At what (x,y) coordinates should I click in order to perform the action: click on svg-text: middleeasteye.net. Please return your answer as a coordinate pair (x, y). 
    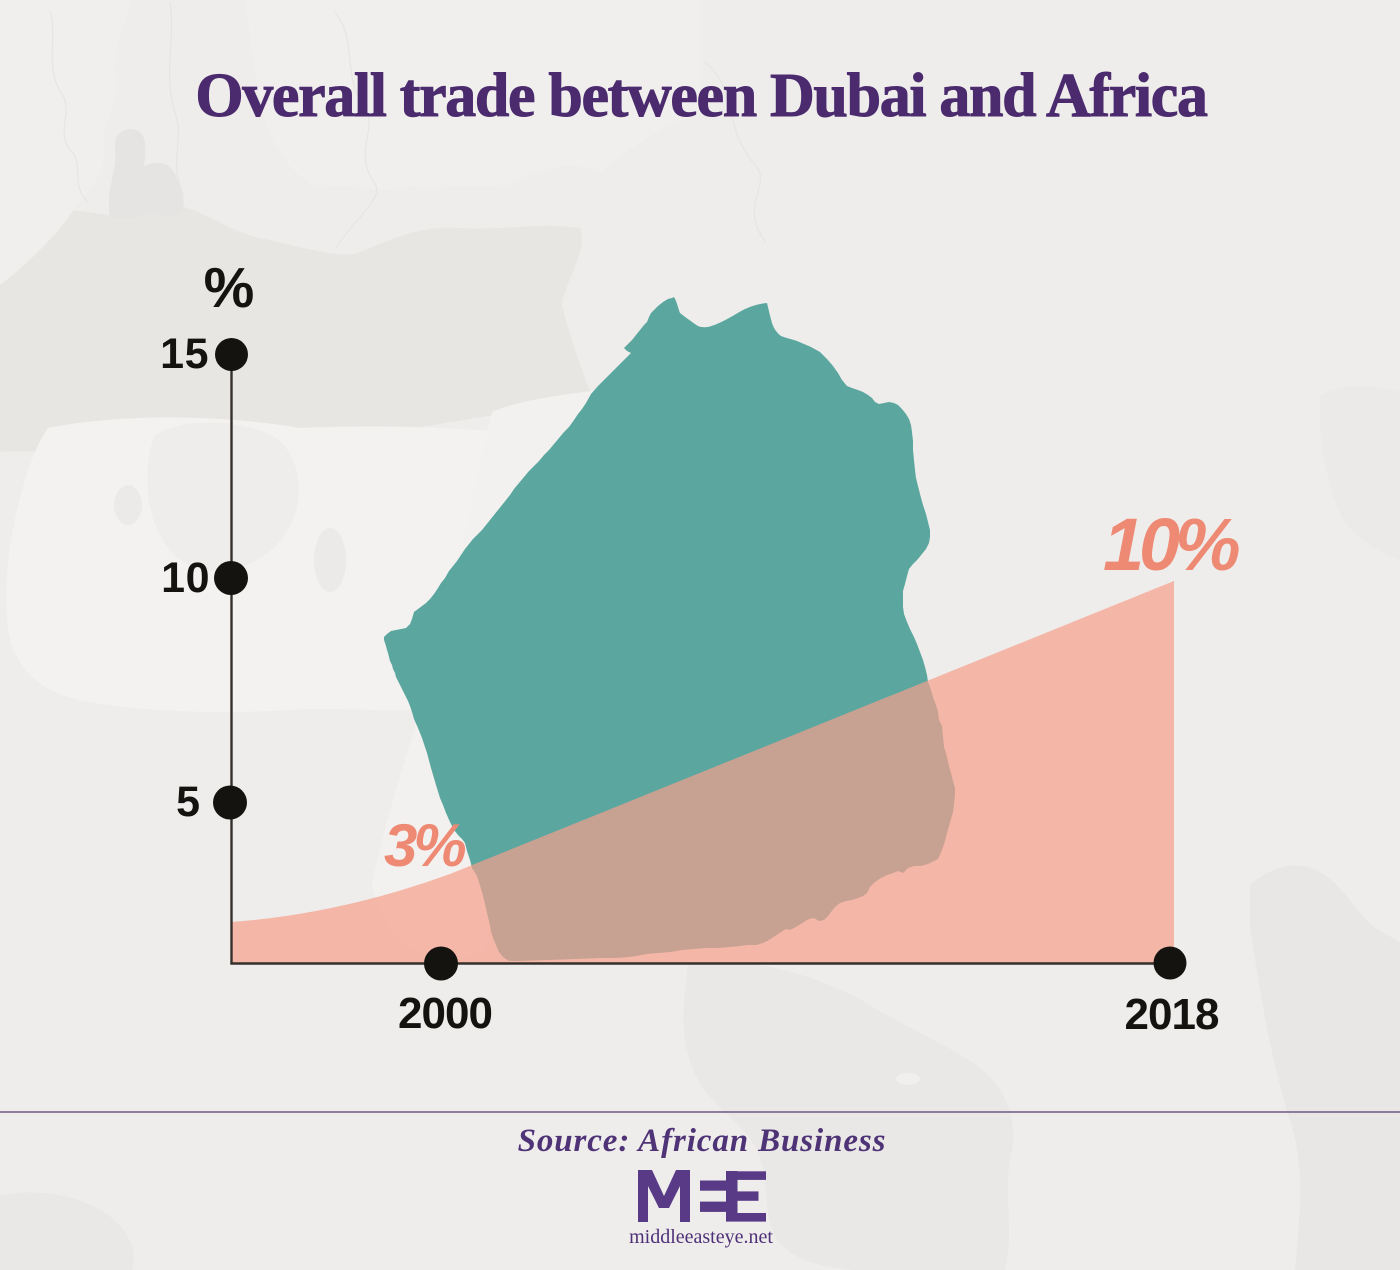
    Looking at the image, I should click on (701, 1237).